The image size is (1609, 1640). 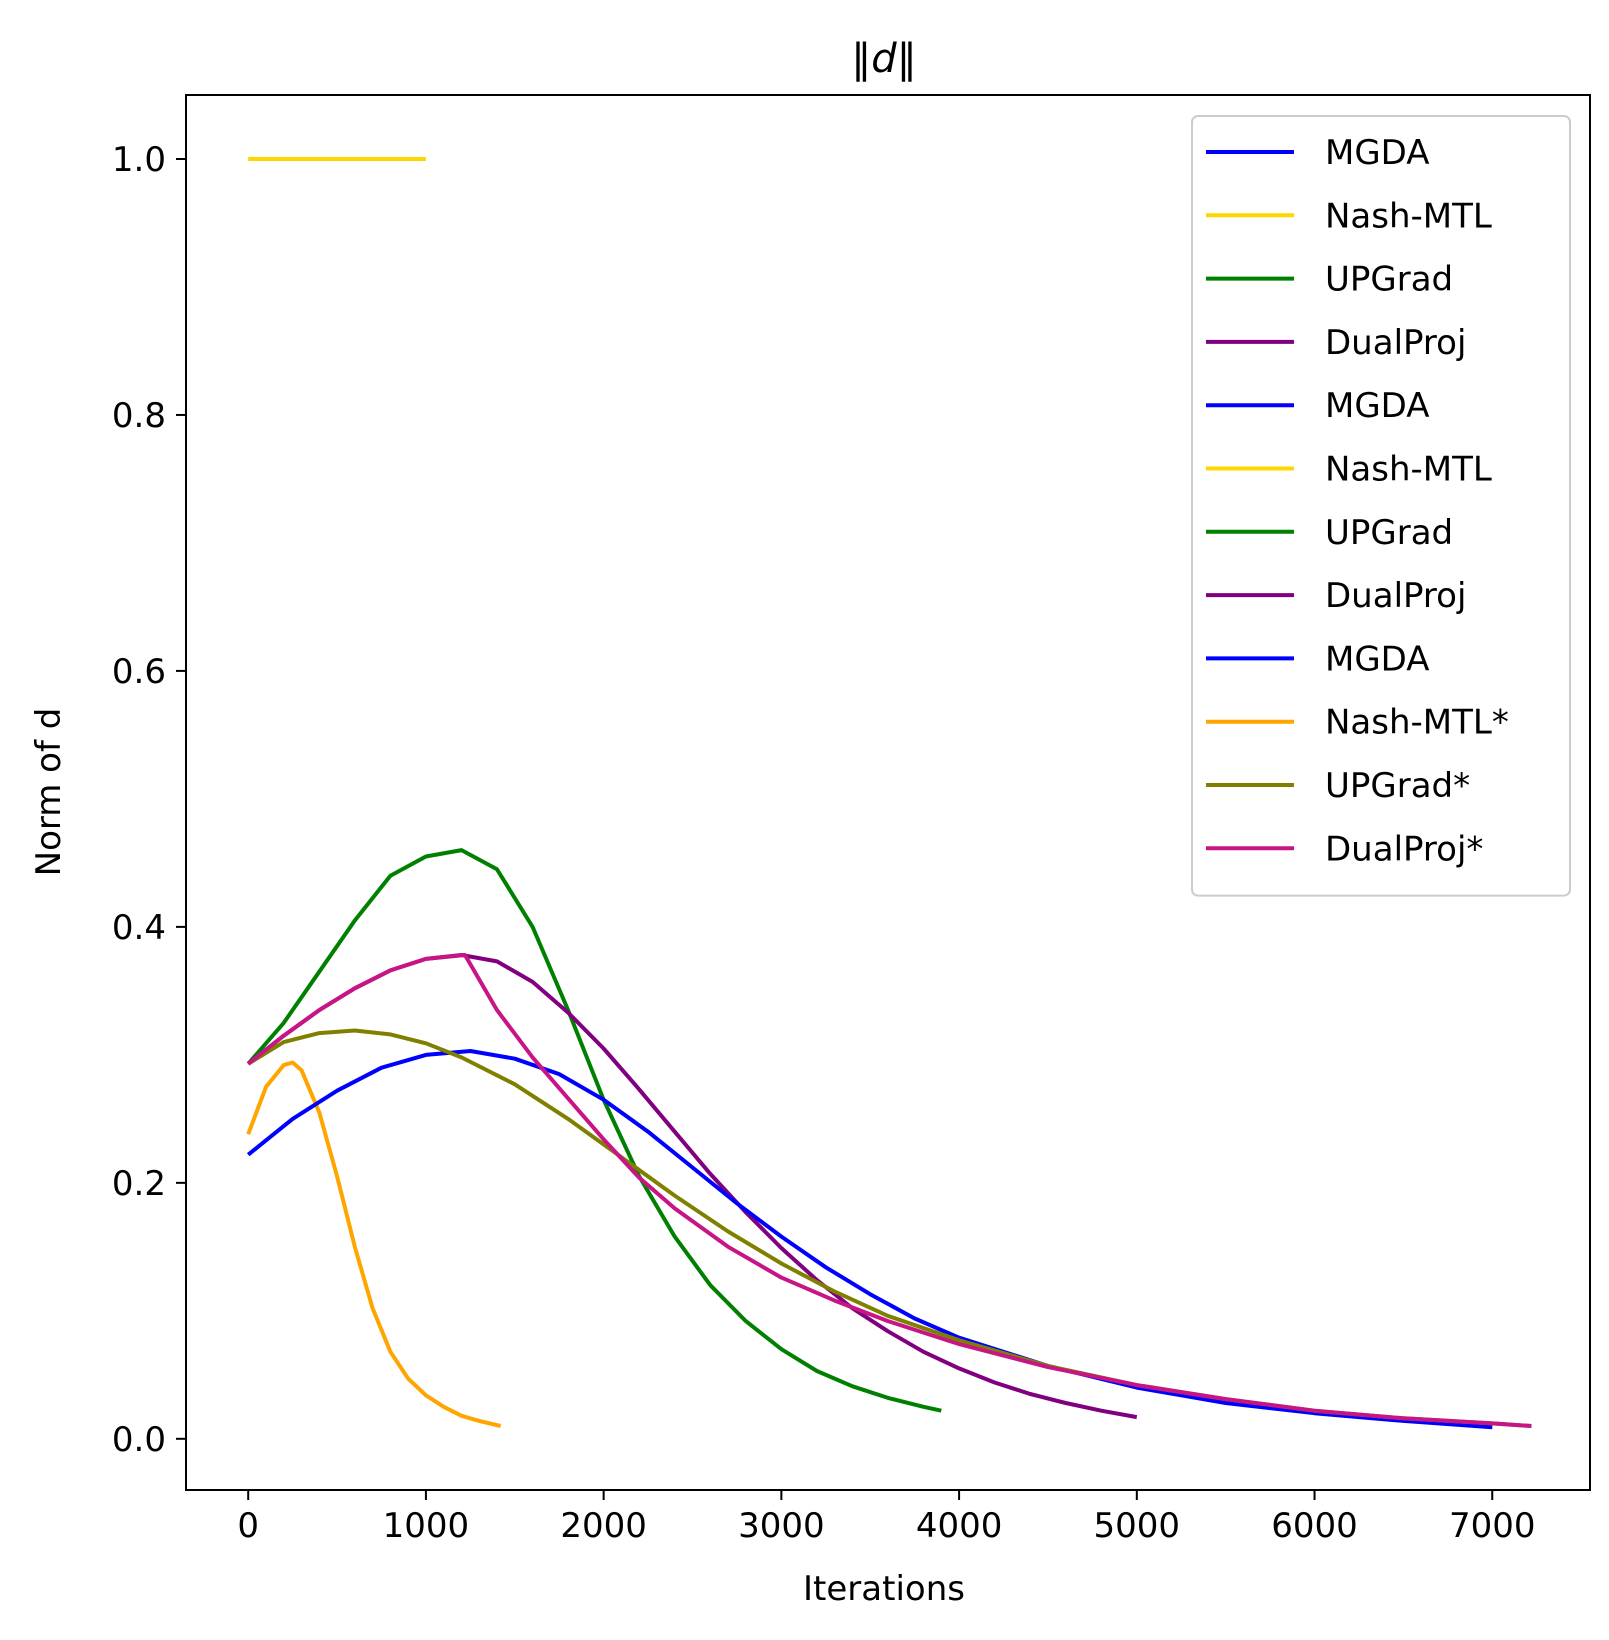 What do you see at coordinates (49, 792) in the screenshot?
I see `y-axis-label: Norm of d` at bounding box center [49, 792].